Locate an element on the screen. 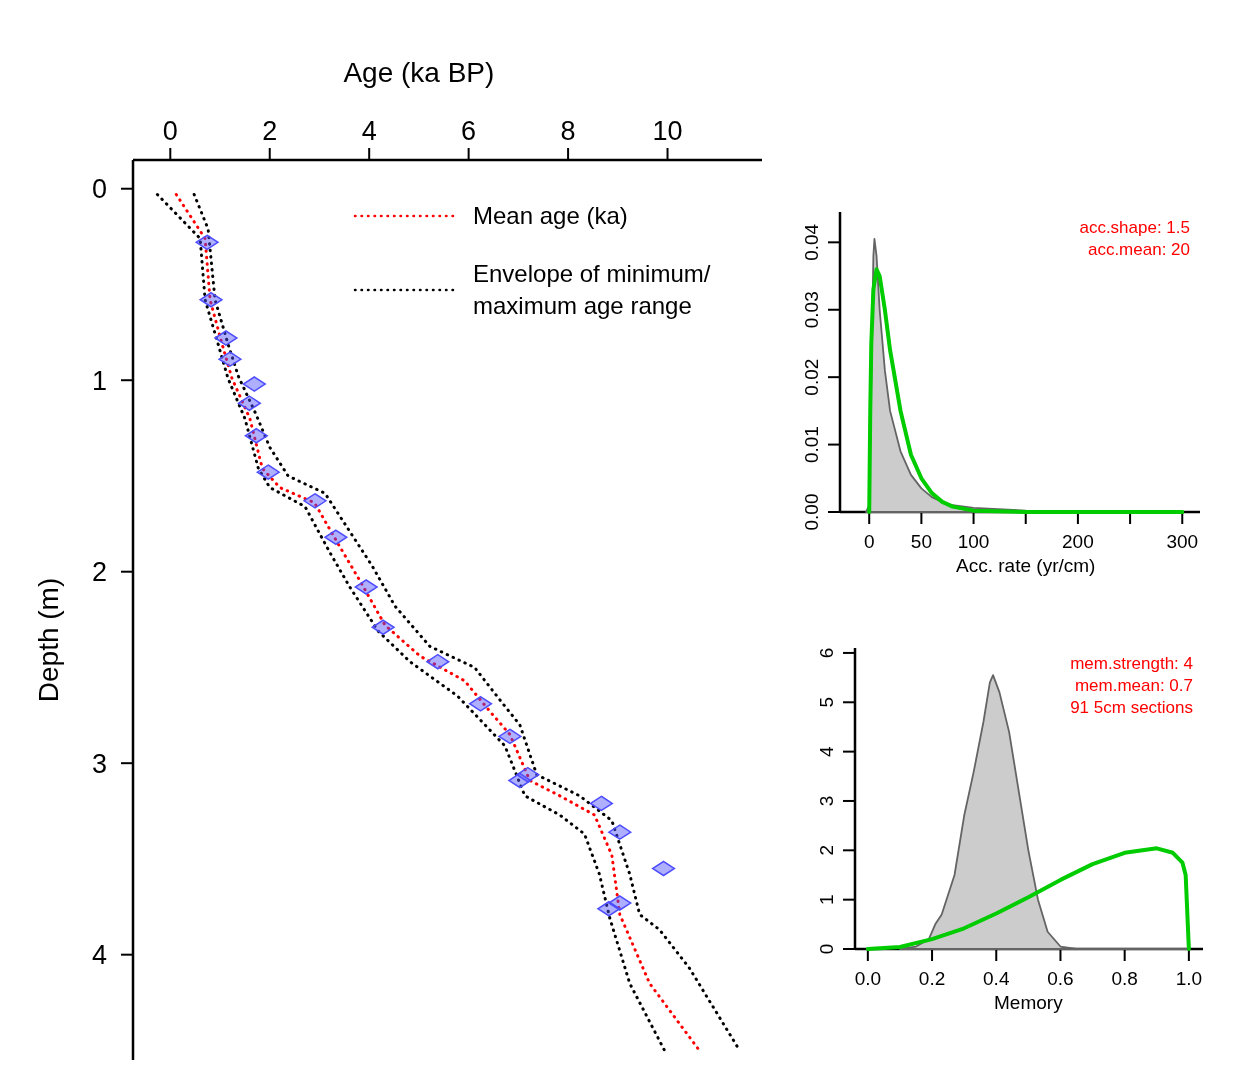 The image size is (1245, 1089). line-series is located at coordinates (1028, 898).